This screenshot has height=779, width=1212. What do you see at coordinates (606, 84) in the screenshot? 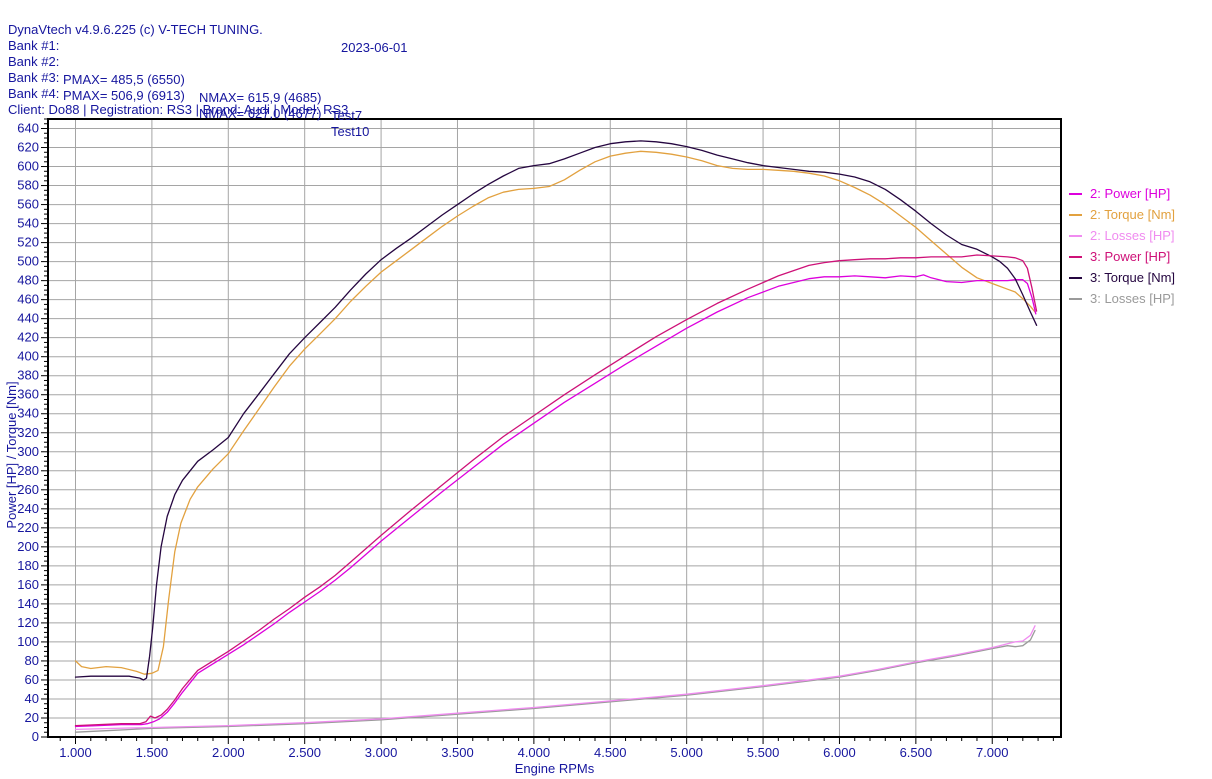
I see `bank4-line: Bank #4:` at bounding box center [606, 84].